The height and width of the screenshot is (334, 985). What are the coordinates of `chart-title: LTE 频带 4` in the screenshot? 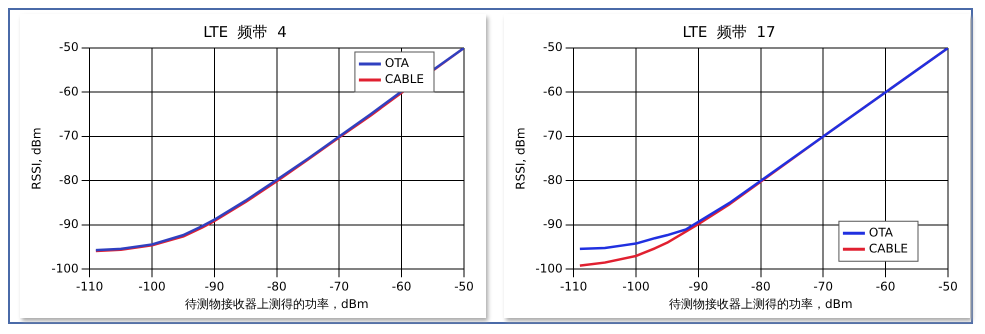 It's located at (245, 31).